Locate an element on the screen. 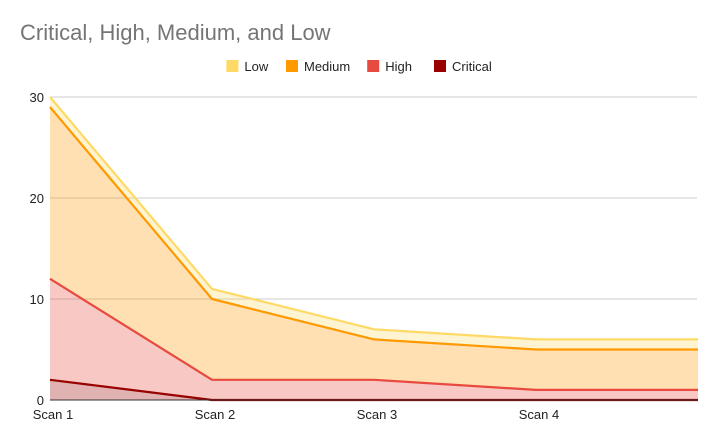 This screenshot has width=718, height=442. x-tick-label-4: Scan 4 is located at coordinates (539, 414).